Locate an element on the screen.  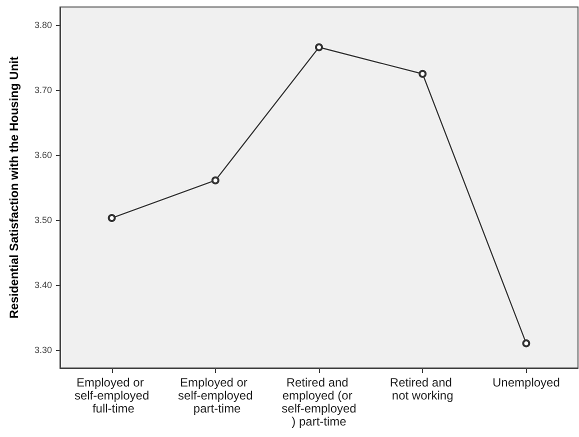
y-tick-label: 3.80 is located at coordinates (43, 25).